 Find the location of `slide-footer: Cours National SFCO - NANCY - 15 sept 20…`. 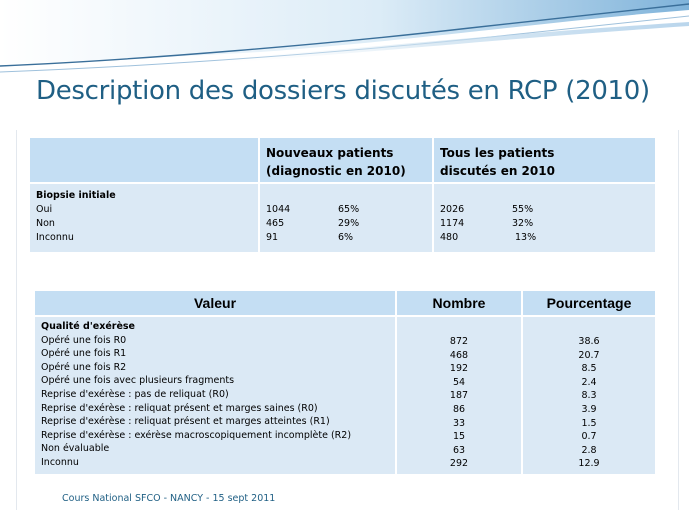

slide-footer: Cours National SFCO - NANCY - 15 sept 20… is located at coordinates (169, 498).